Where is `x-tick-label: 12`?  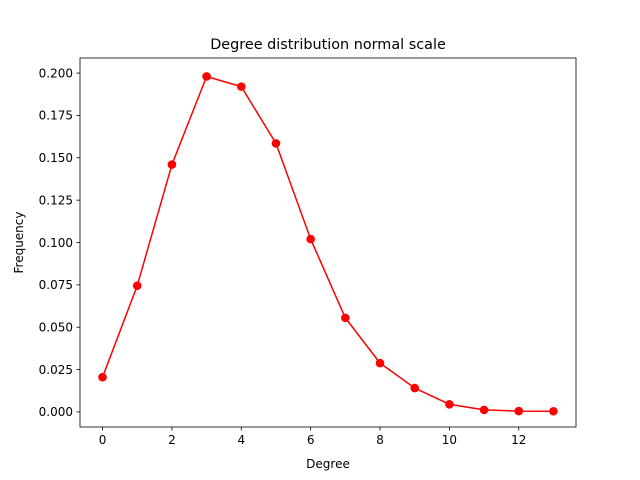
x-tick-label: 12 is located at coordinates (518, 440).